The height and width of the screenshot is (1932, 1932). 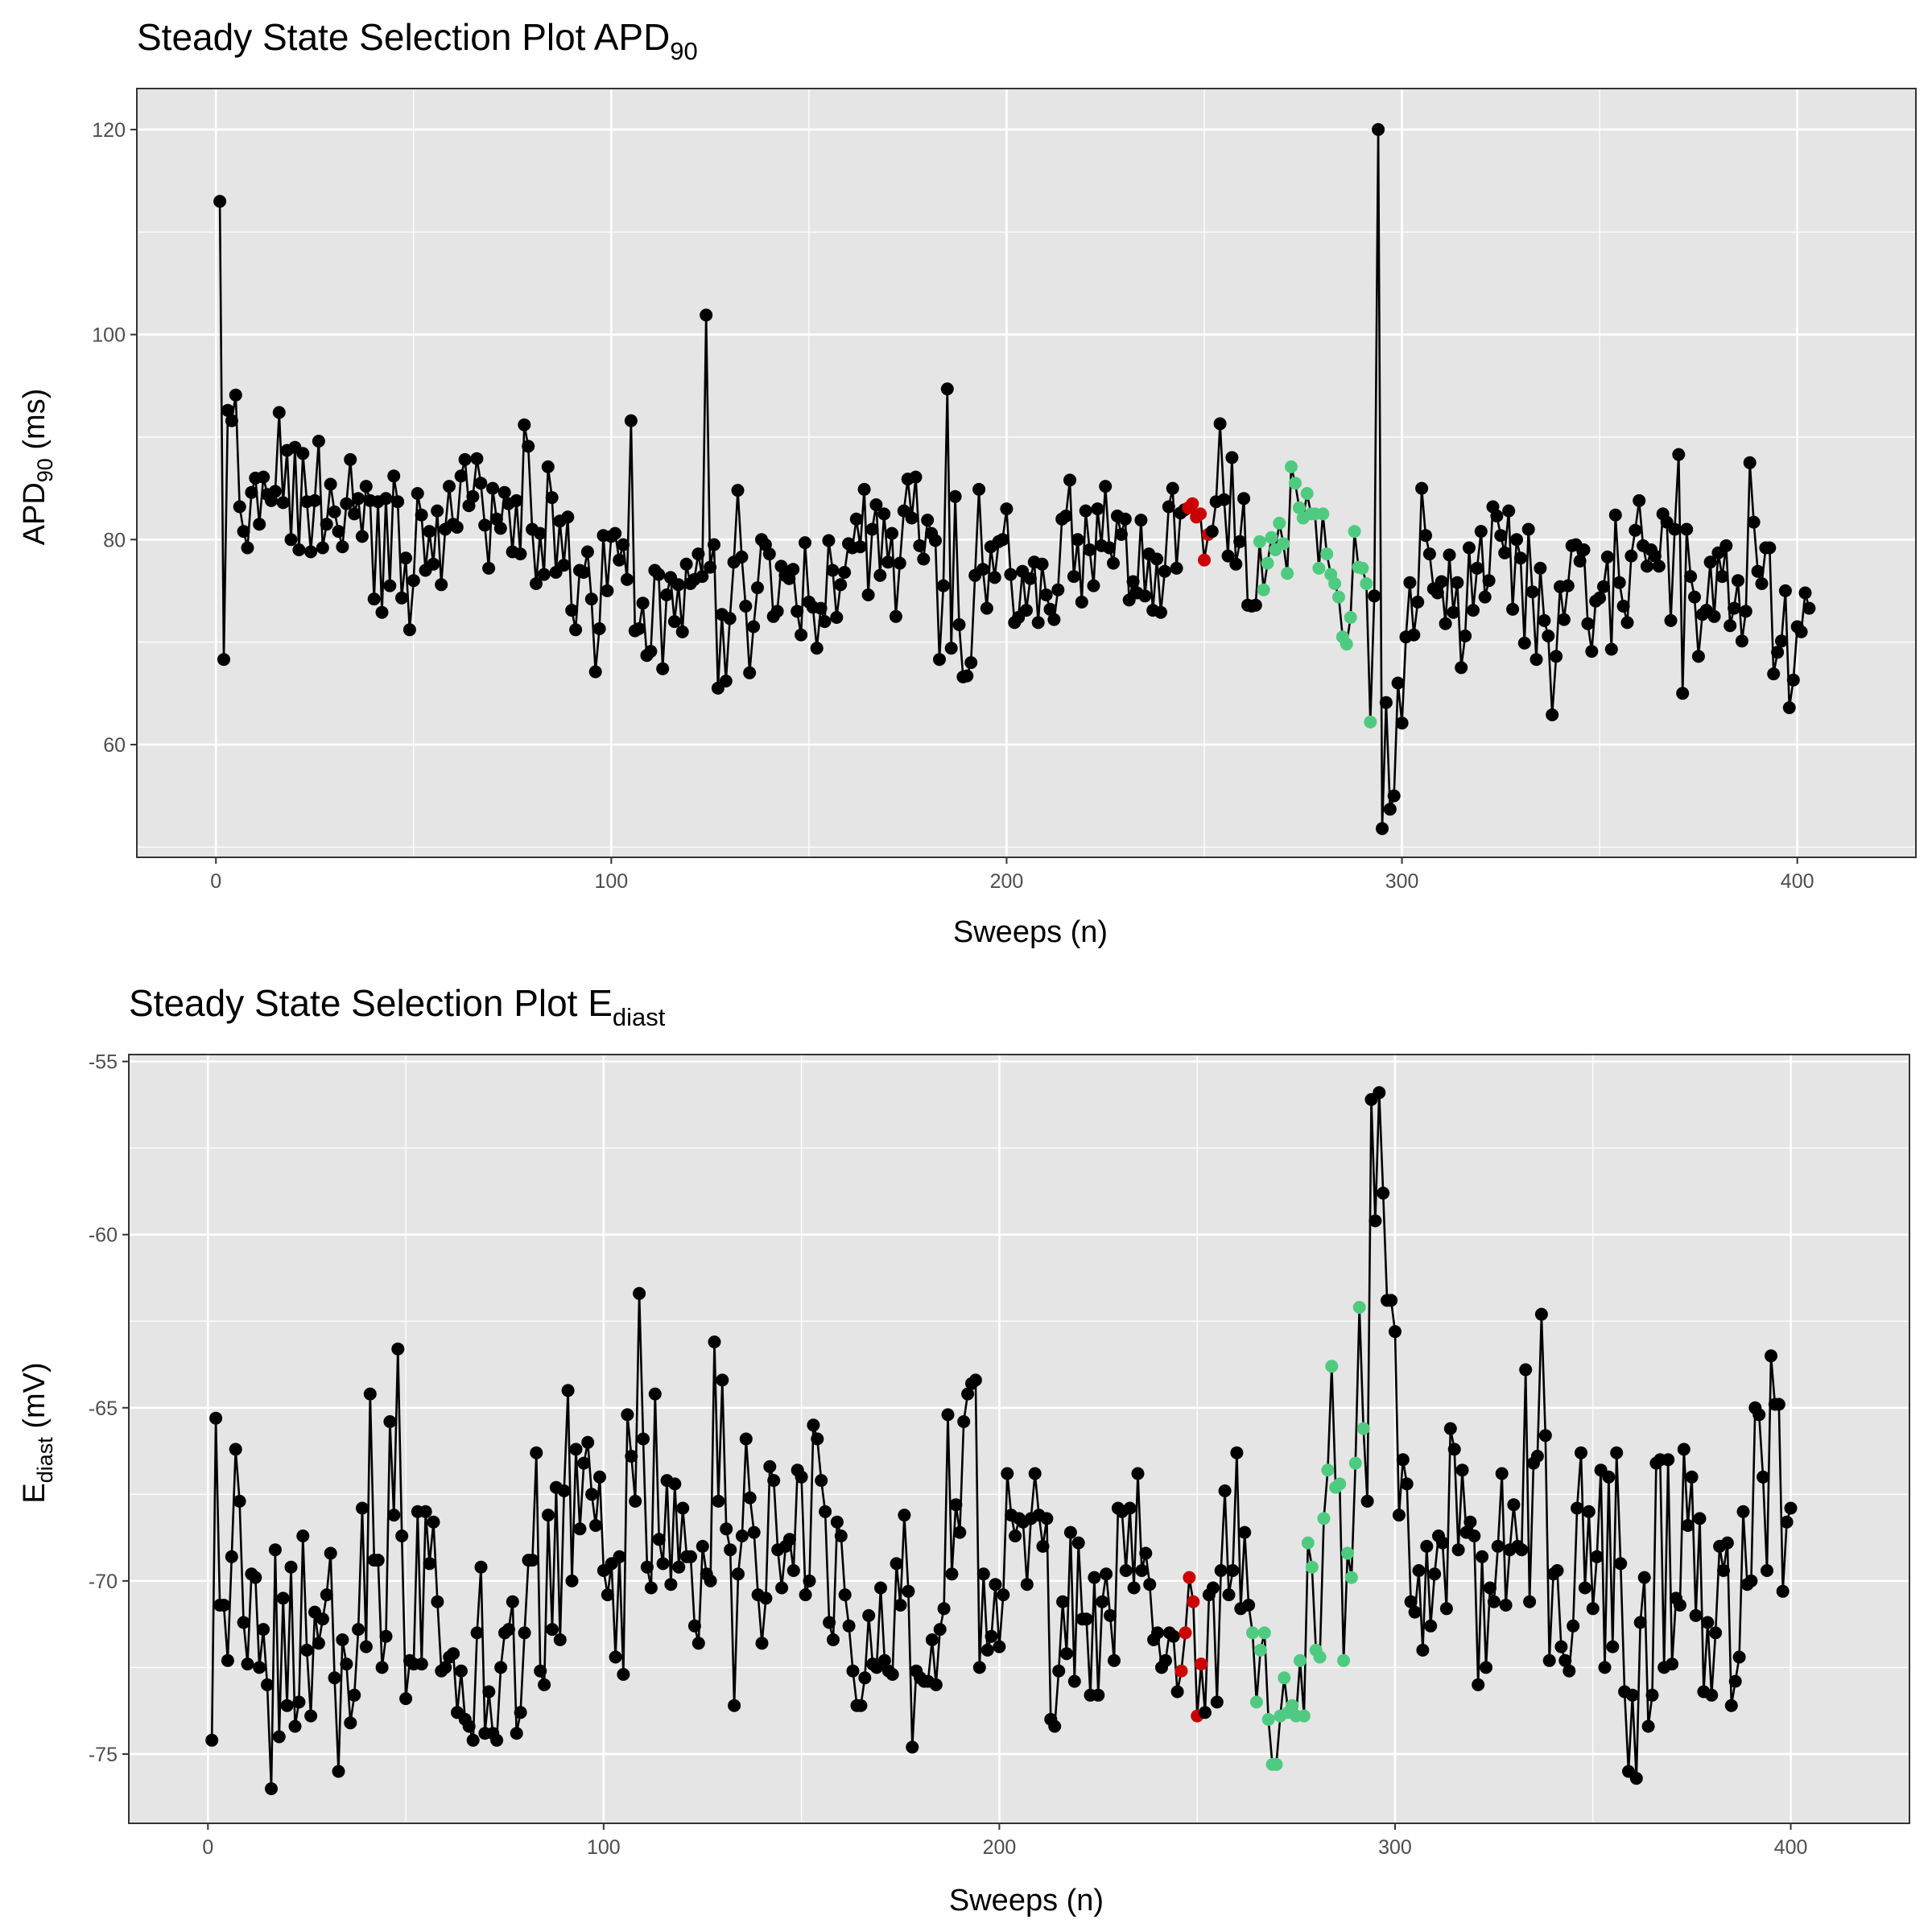 What do you see at coordinates (1007, 882) in the screenshot?
I see `x-tick-label: 200` at bounding box center [1007, 882].